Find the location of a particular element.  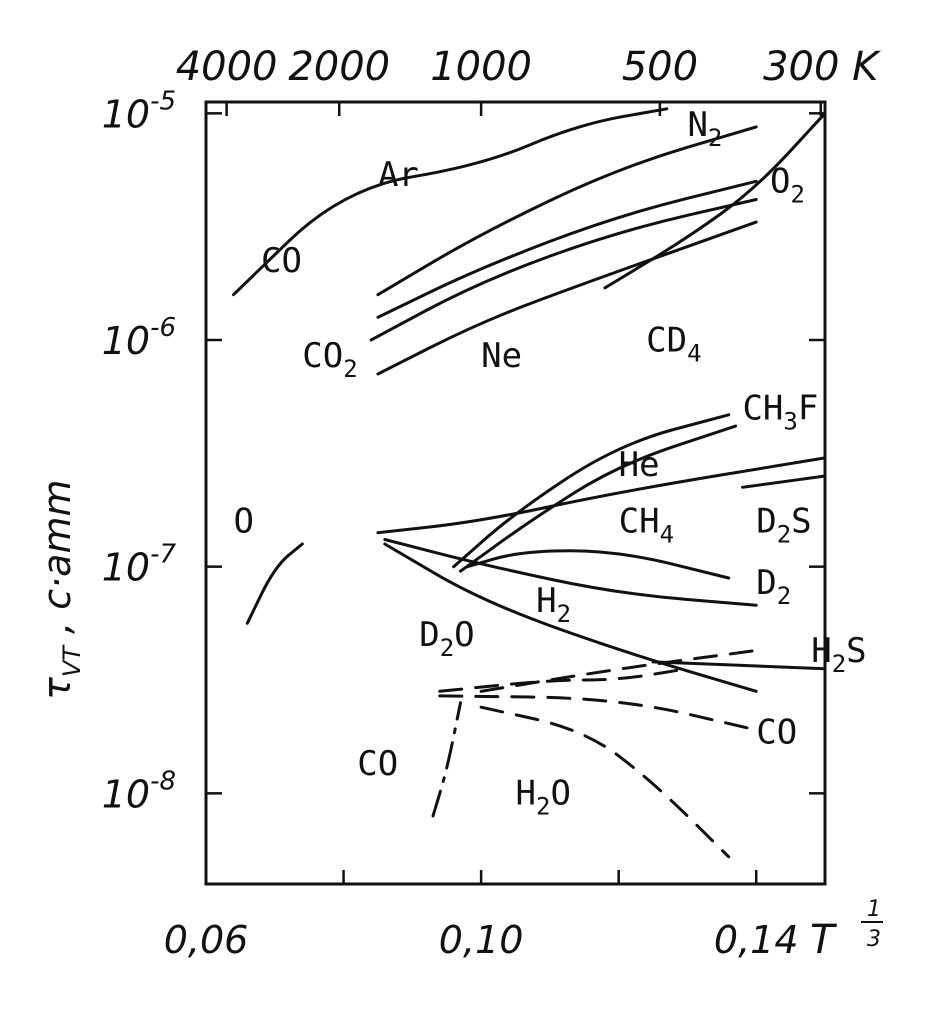

series-label-d2s: D2S is located at coordinates (783, 525).